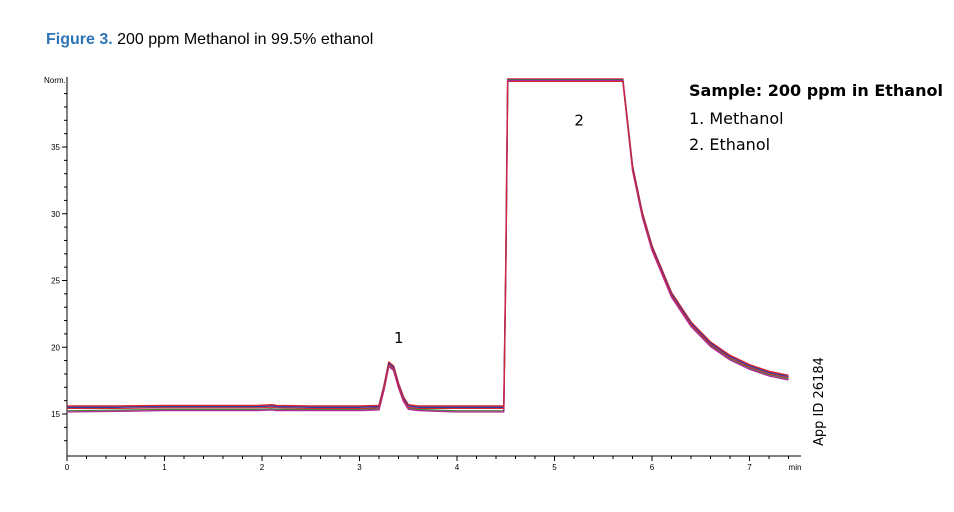 Image resolution: width=954 pixels, height=512 pixels. What do you see at coordinates (730, 144) in the screenshot?
I see `legend-item-ethanol: 2. Ethanol` at bounding box center [730, 144].